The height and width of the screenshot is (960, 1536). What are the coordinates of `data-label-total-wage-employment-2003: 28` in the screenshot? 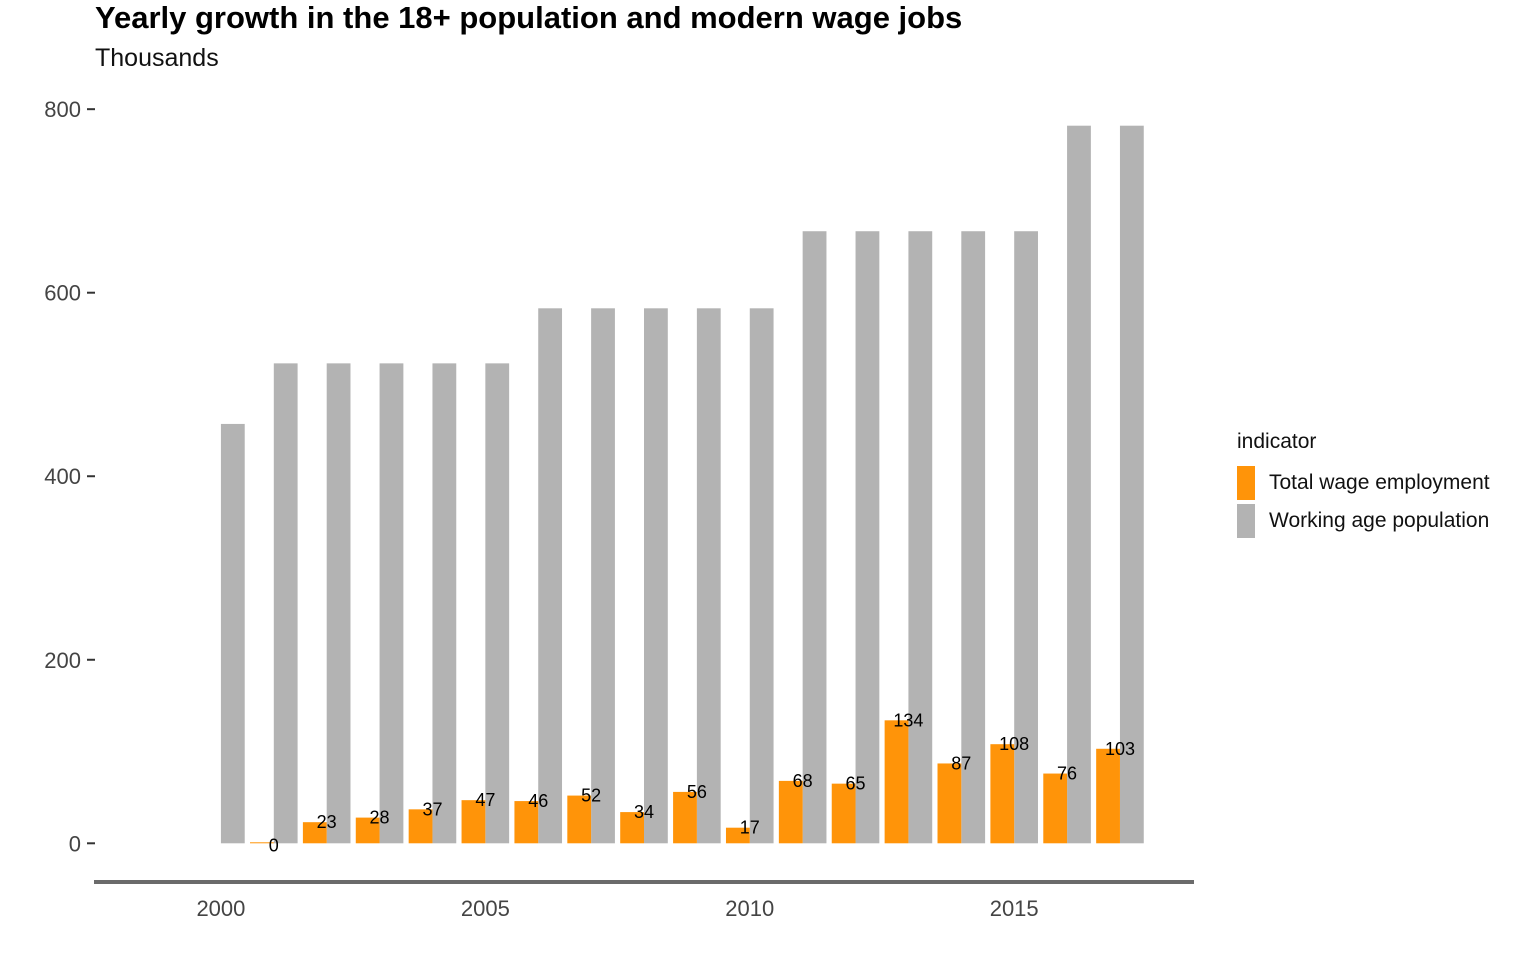 It's located at (380, 818).